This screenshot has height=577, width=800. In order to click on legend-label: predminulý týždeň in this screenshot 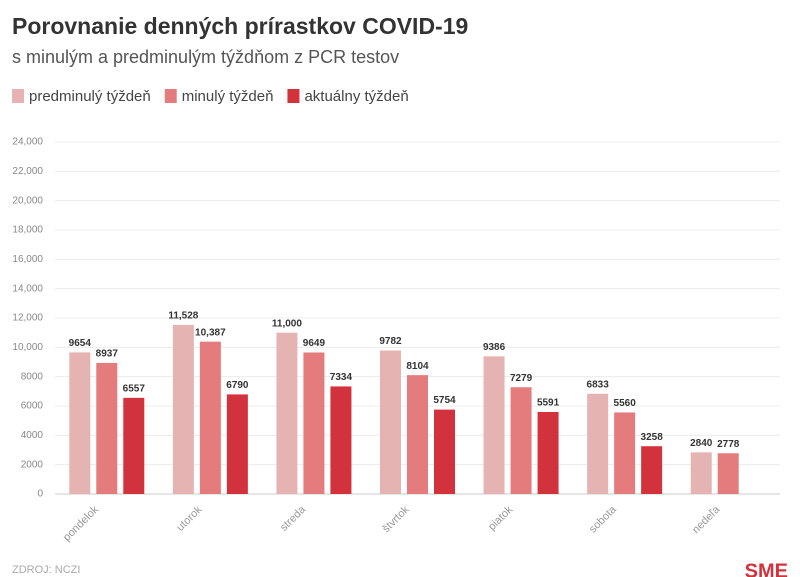, I will do `click(90, 96)`.